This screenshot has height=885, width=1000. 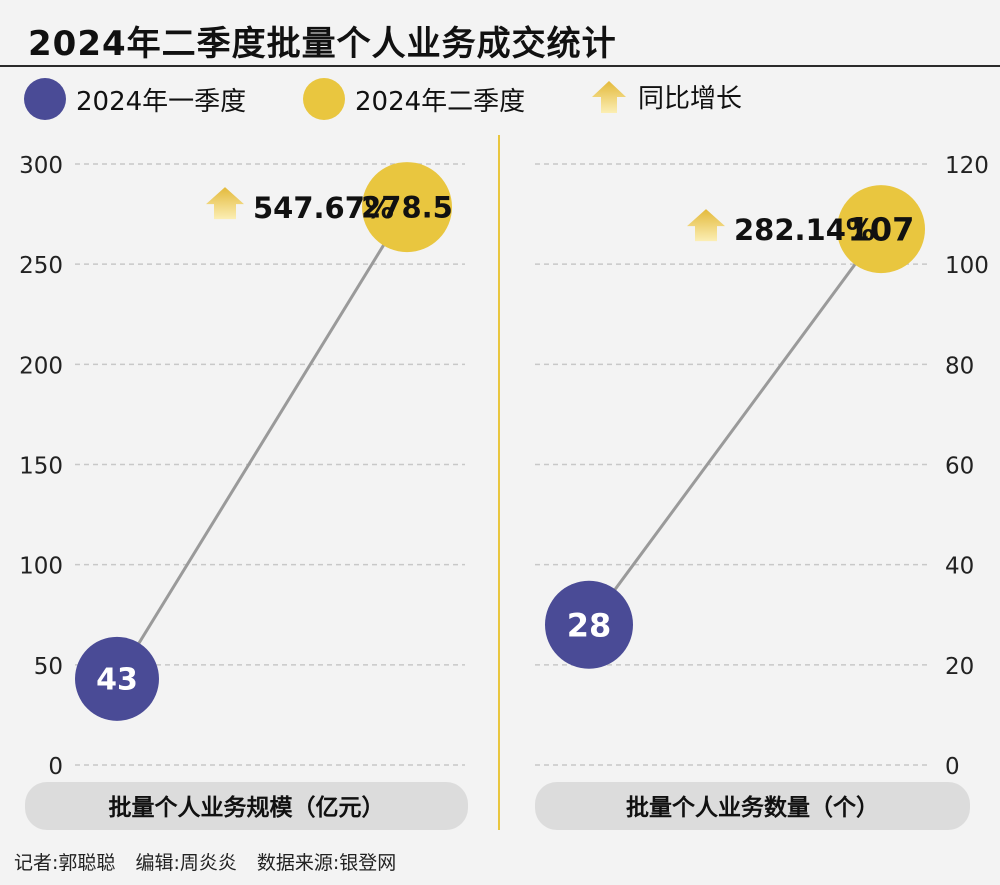 What do you see at coordinates (322, 44) in the screenshot?
I see `page-title: 2024年二季度批量个人业务成交统计` at bounding box center [322, 44].